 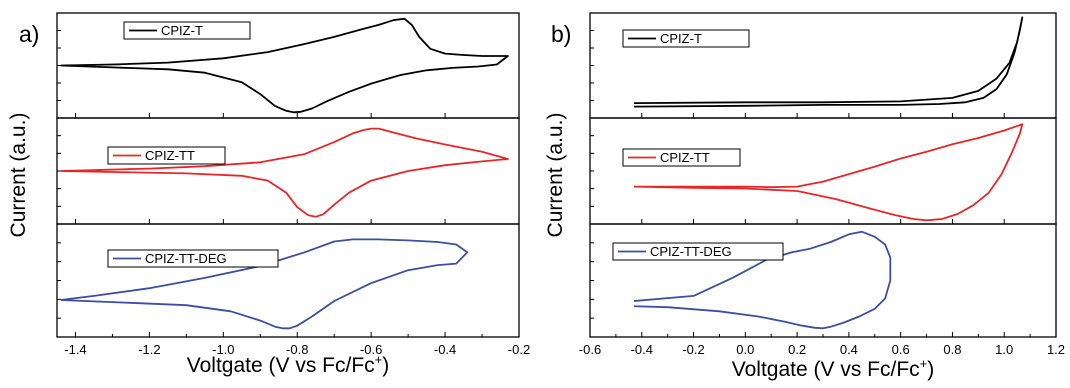 What do you see at coordinates (561, 34) in the screenshot?
I see `panel-label: b)` at bounding box center [561, 34].